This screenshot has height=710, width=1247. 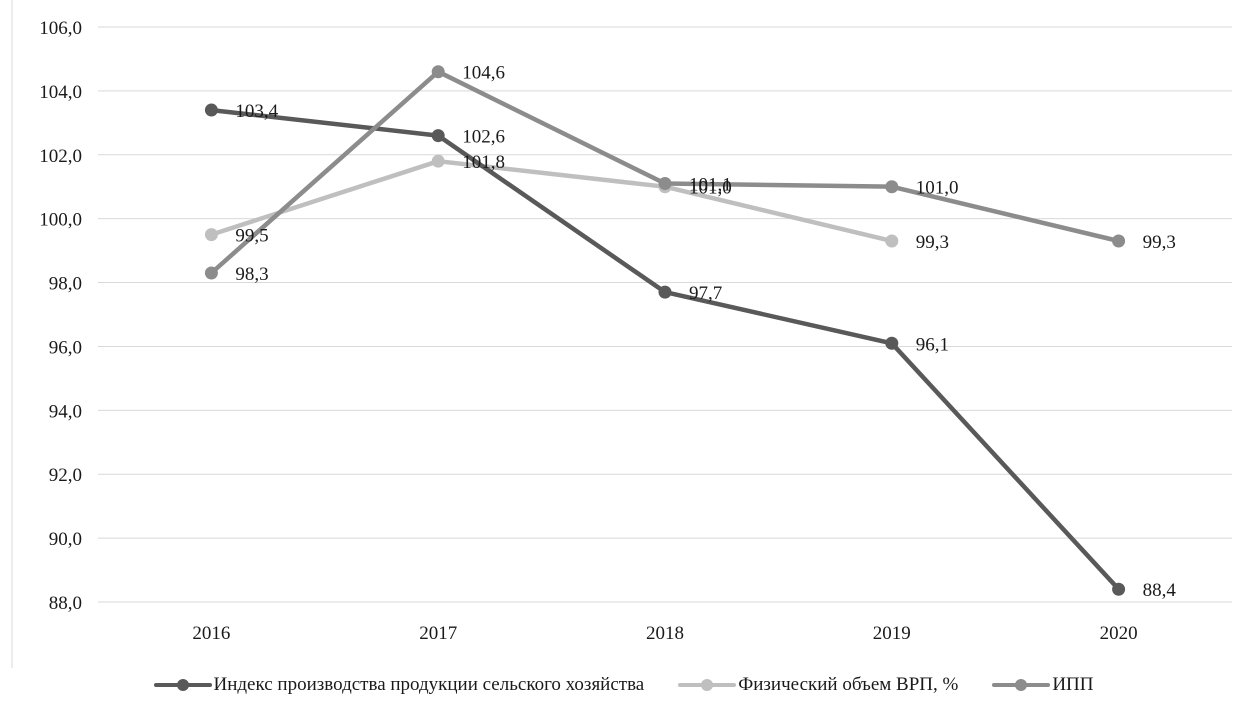 What do you see at coordinates (483, 162) in the screenshot?
I see `data-label: 101,8` at bounding box center [483, 162].